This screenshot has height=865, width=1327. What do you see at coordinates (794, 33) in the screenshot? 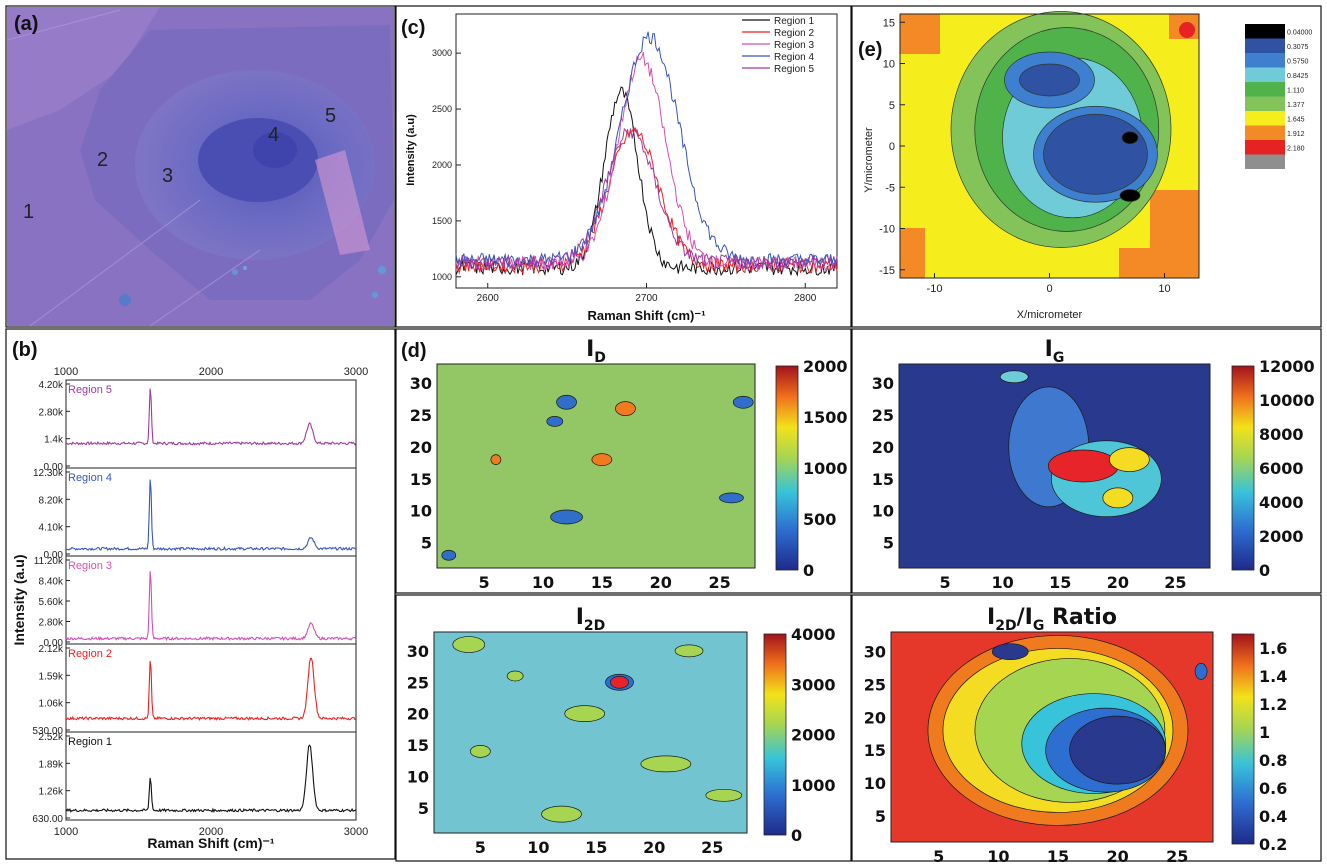
I see `legend-label: Region 2` at bounding box center [794, 33].